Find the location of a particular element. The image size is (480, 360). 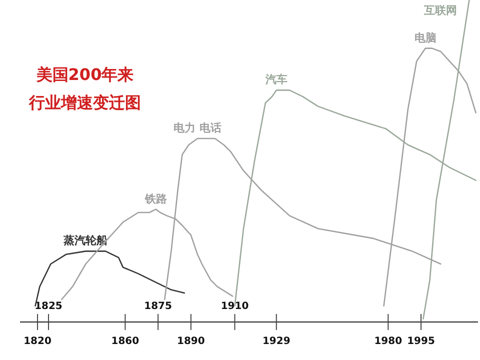

x-tick-label: 1995 is located at coordinates (421, 341).